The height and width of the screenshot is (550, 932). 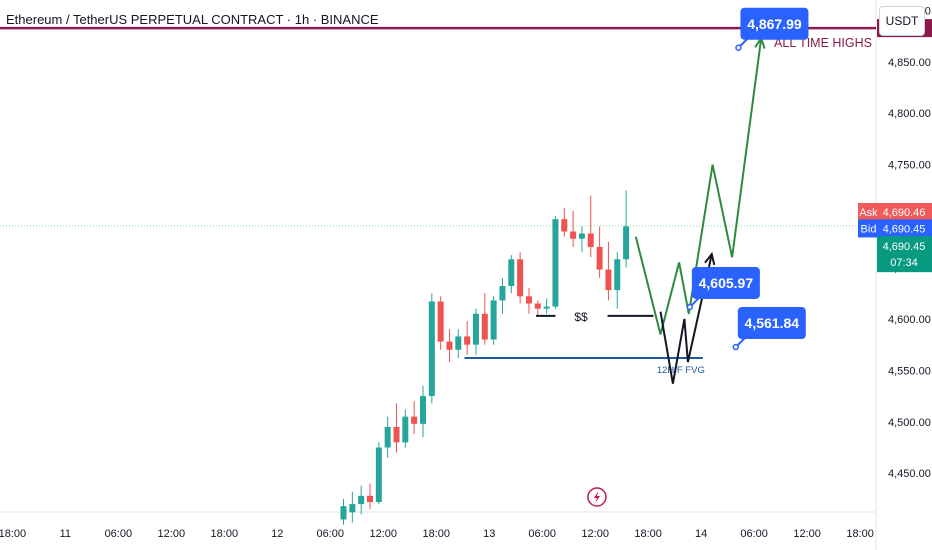 I want to click on y-tick-label: 4,800.00, so click(x=909, y=114).